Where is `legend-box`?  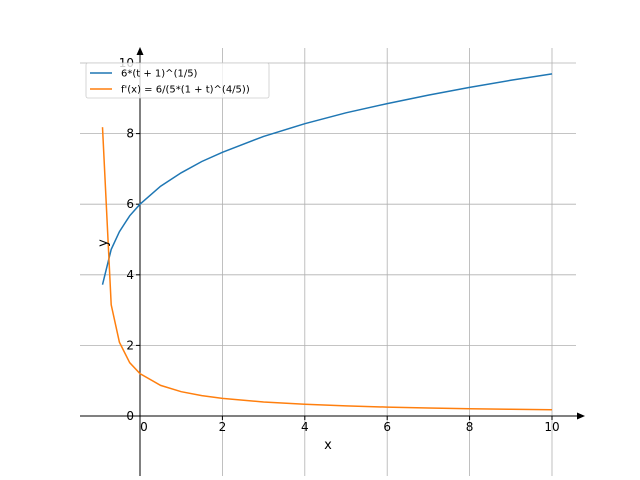
legend-box is located at coordinates (177, 80).